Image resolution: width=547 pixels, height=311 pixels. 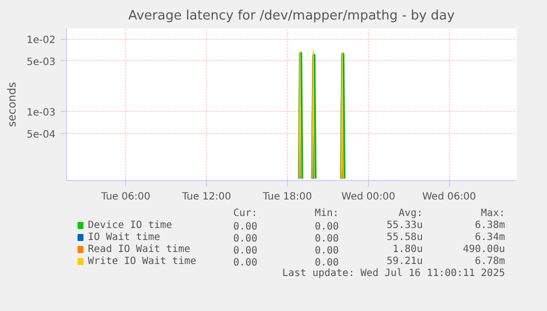 What do you see at coordinates (407, 249) in the screenshot?
I see `text: 1.80u` at bounding box center [407, 249].